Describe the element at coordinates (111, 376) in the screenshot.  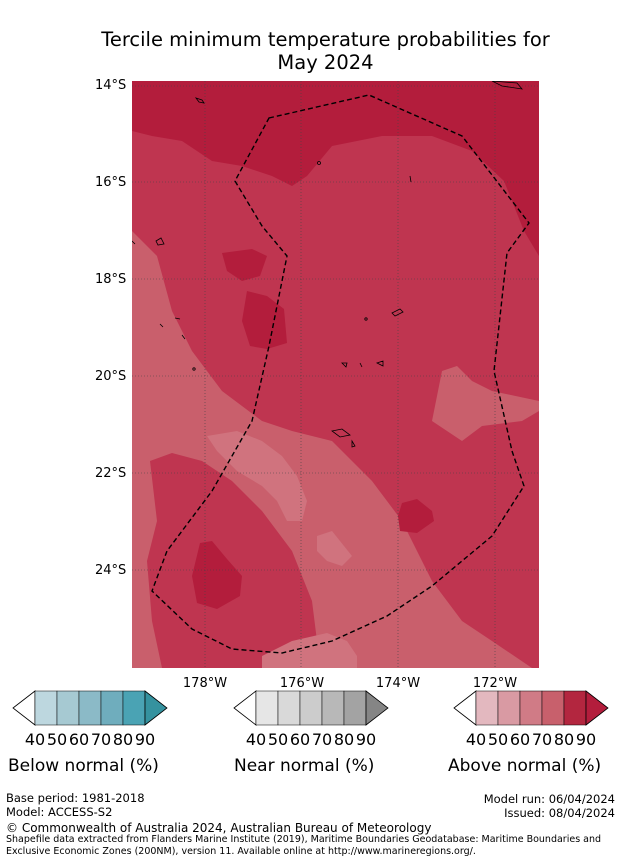
I see `lat-tick-20s: 20°S` at that location.